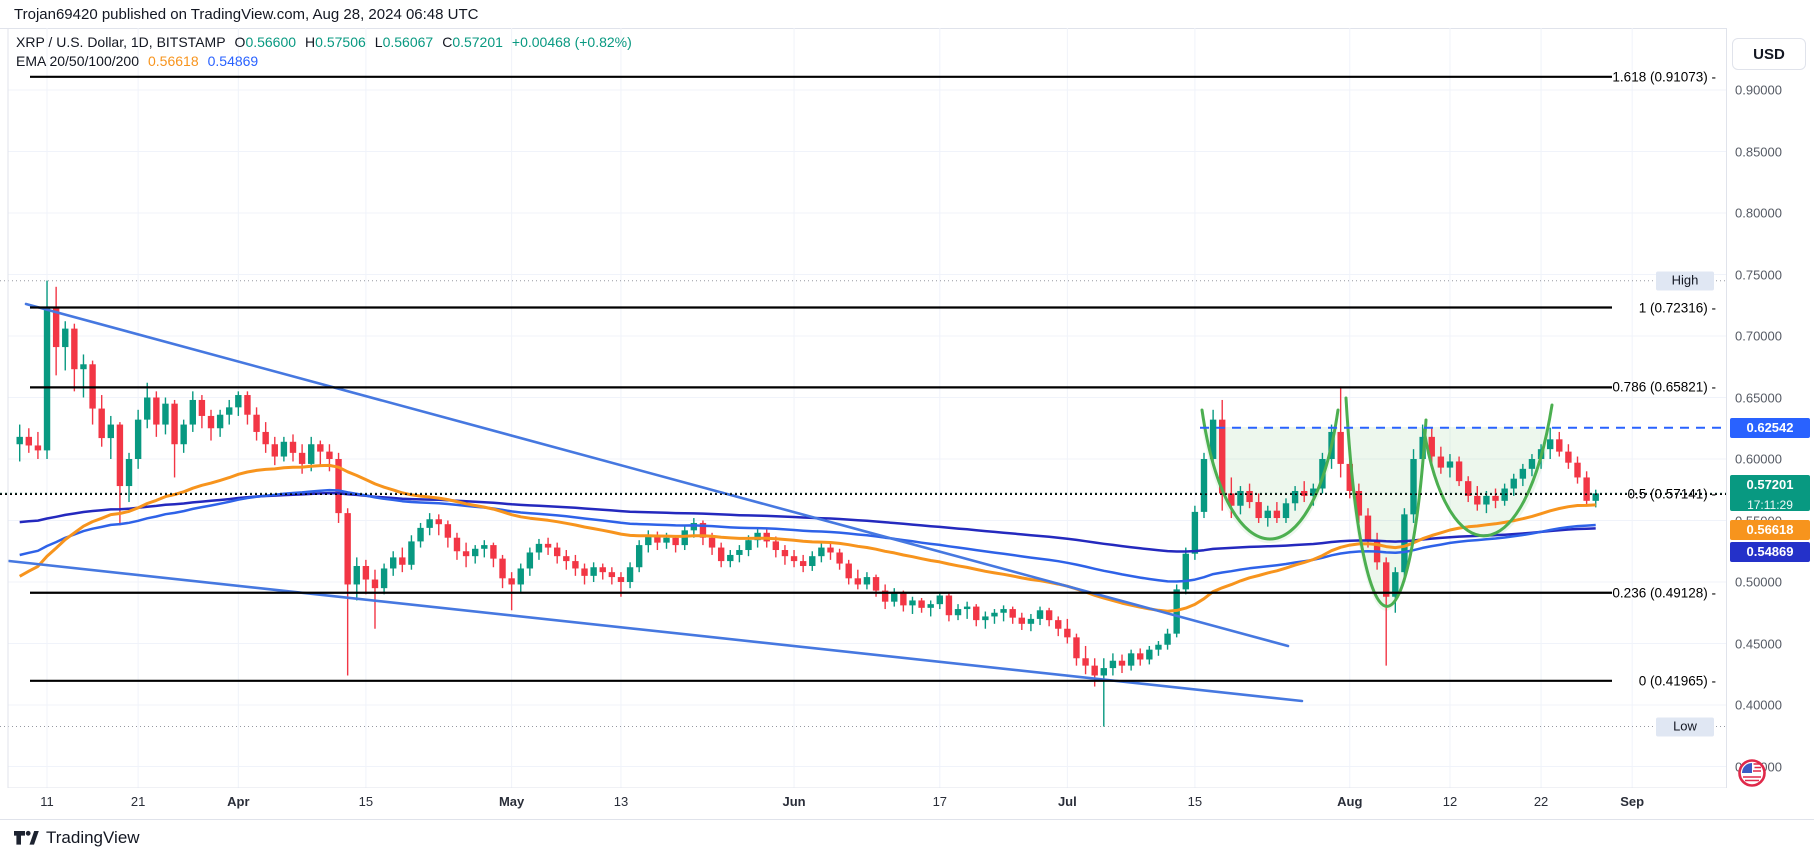 The width and height of the screenshot is (1814, 855). What do you see at coordinates (1685, 727) in the screenshot?
I see `low-marker-label: Low` at bounding box center [1685, 727].